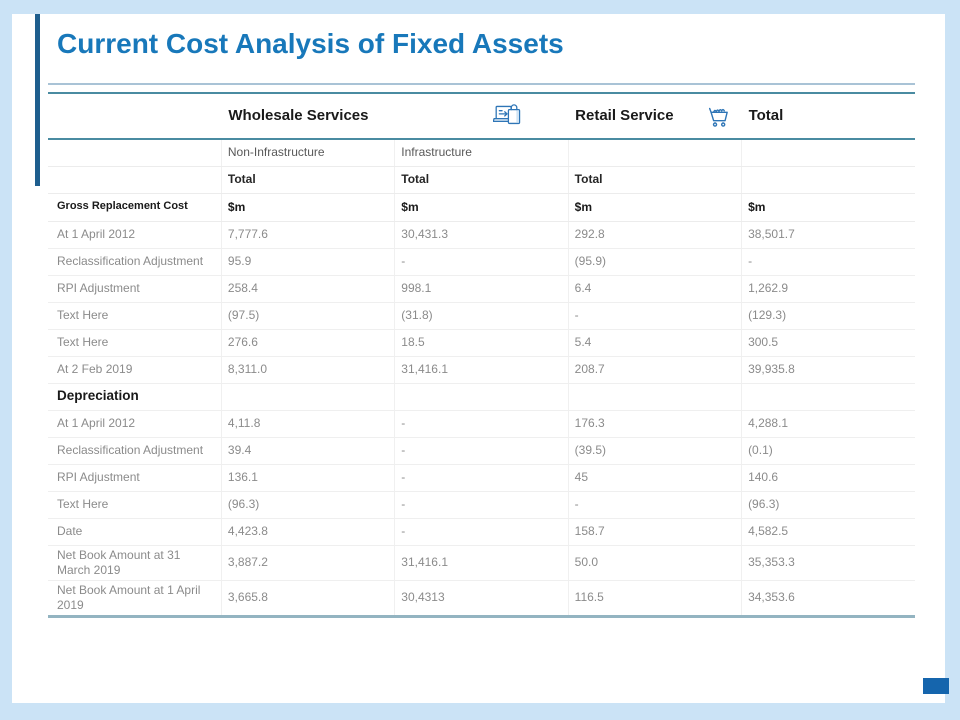 The width and height of the screenshot is (960, 720). Describe the element at coordinates (135, 563) in the screenshot. I see `row-label: Net Book Amount at 31 March 2019` at that location.